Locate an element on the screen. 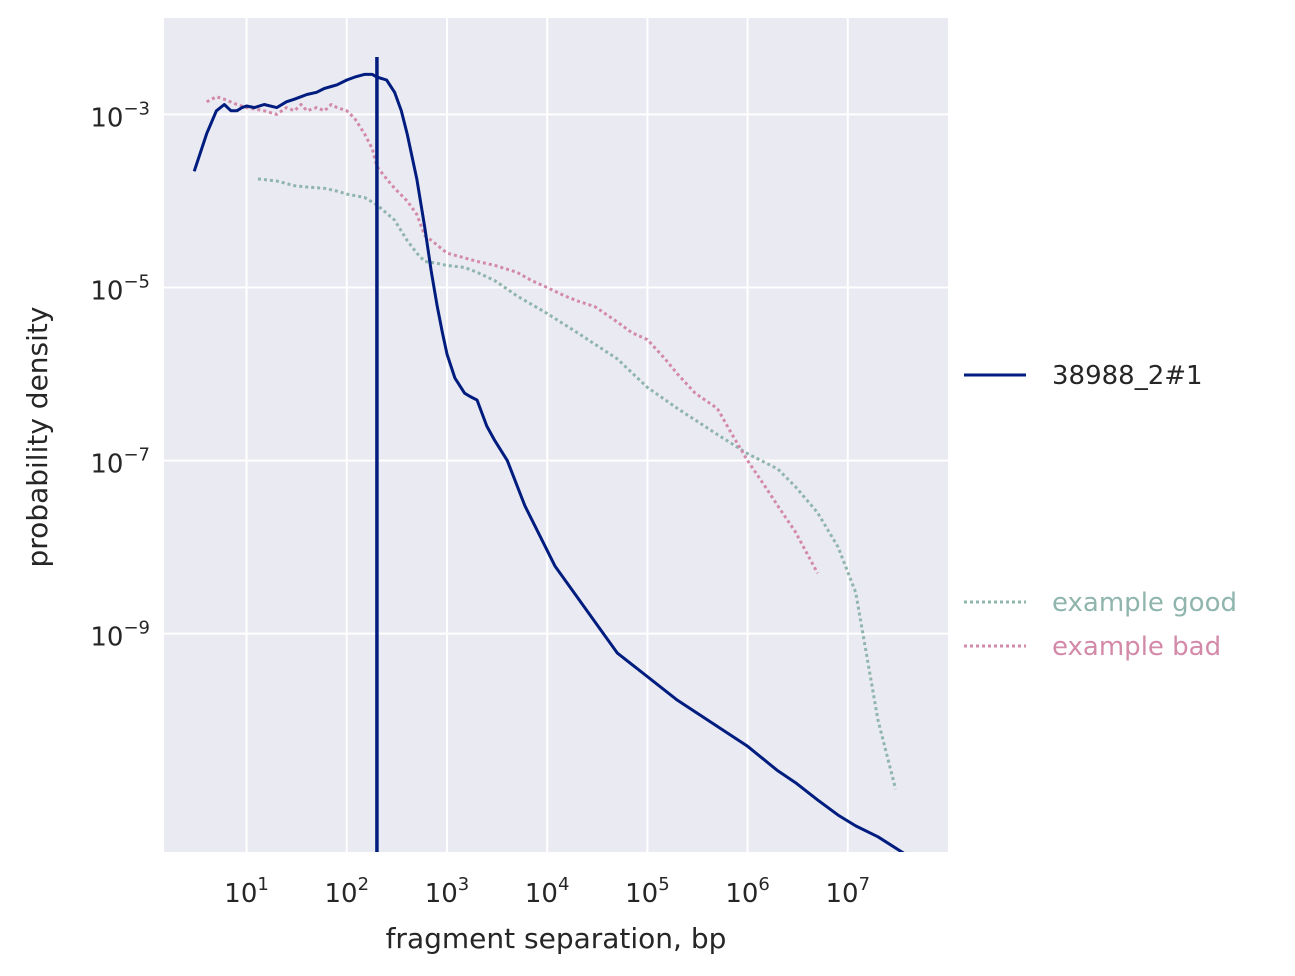 This screenshot has height=976, width=1295. x-tick-label: 10³ is located at coordinates (447, 891).